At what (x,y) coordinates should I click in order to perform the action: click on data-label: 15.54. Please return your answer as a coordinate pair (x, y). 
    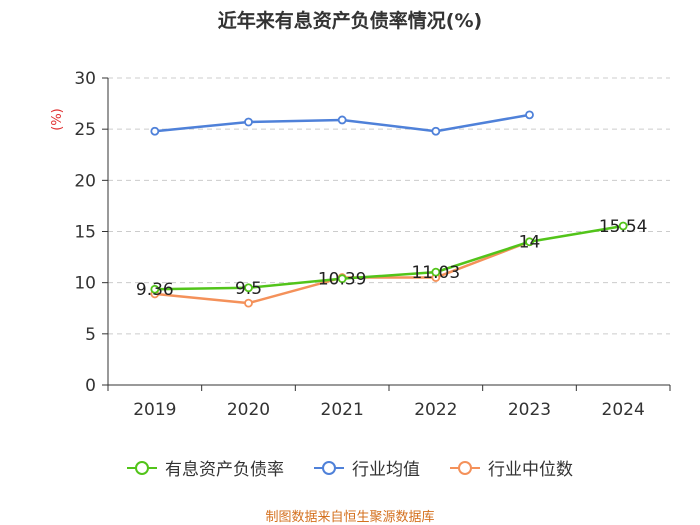
    Looking at the image, I should click on (623, 227).